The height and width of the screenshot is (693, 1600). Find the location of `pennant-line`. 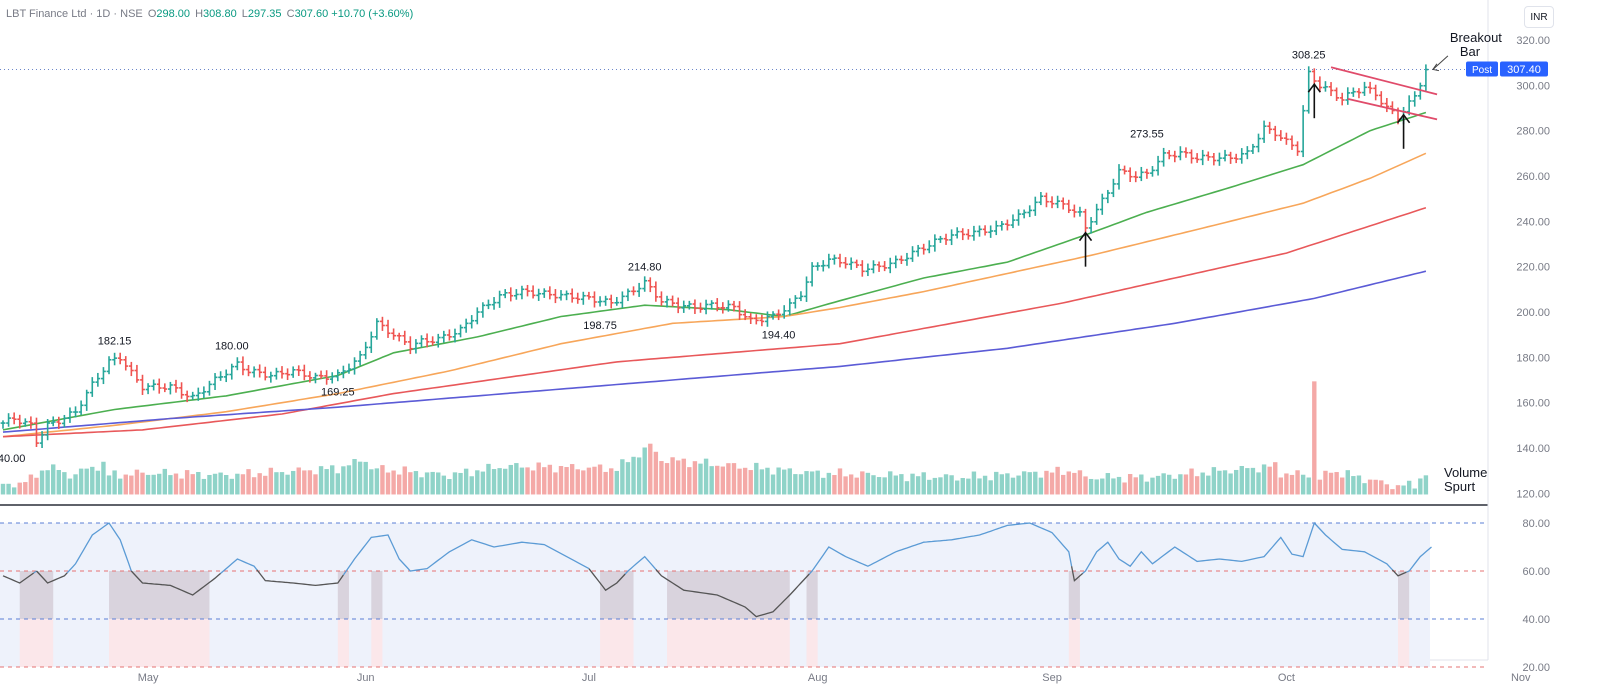

pennant-line is located at coordinates (1392, 109).